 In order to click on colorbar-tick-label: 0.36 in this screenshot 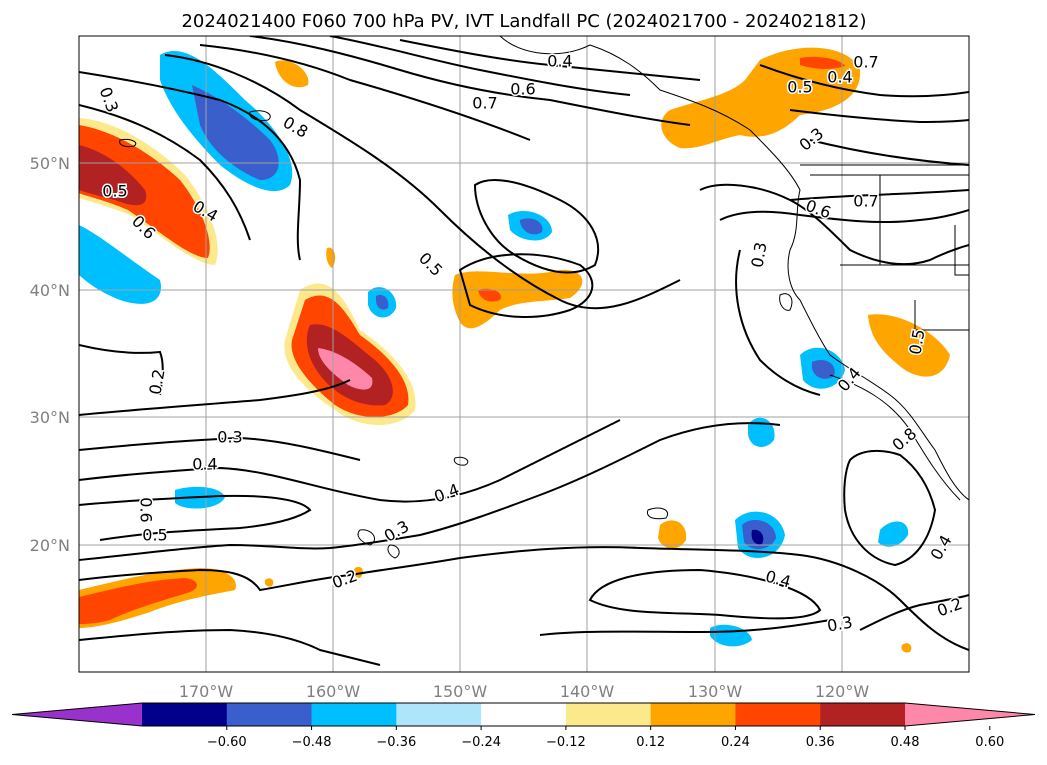, I will do `click(820, 742)`.